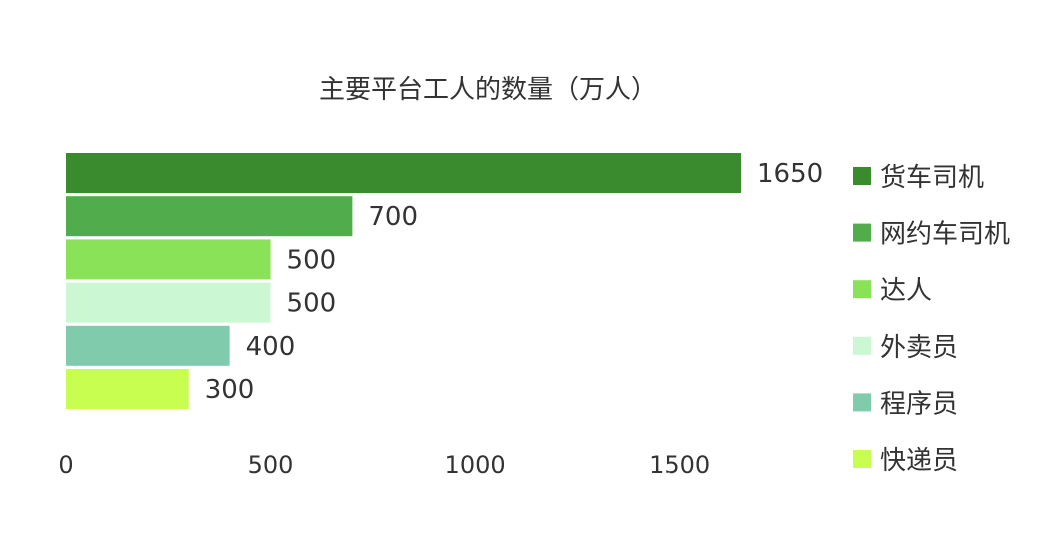 The image size is (1062, 536). Describe the element at coordinates (790, 174) in the screenshot. I see `value-label-1: 1650` at that location.